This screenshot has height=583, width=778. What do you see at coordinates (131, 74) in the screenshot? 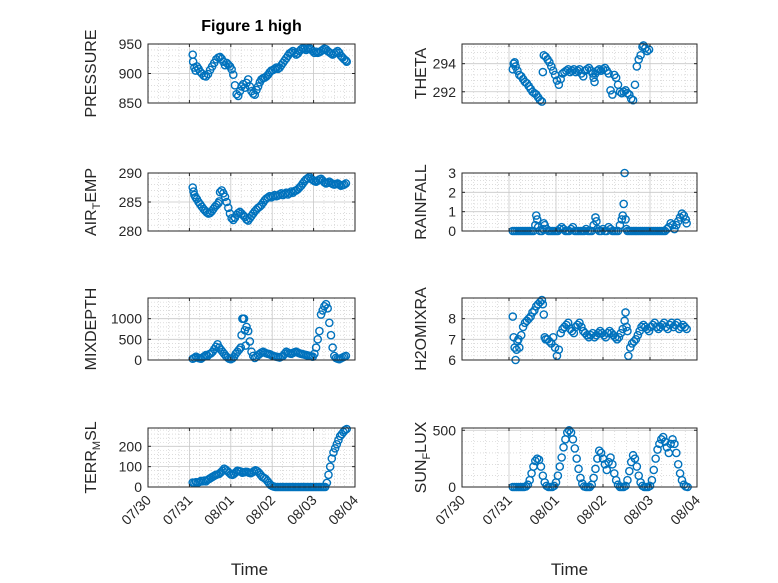
I see `y-tick-label: 900` at bounding box center [131, 74].